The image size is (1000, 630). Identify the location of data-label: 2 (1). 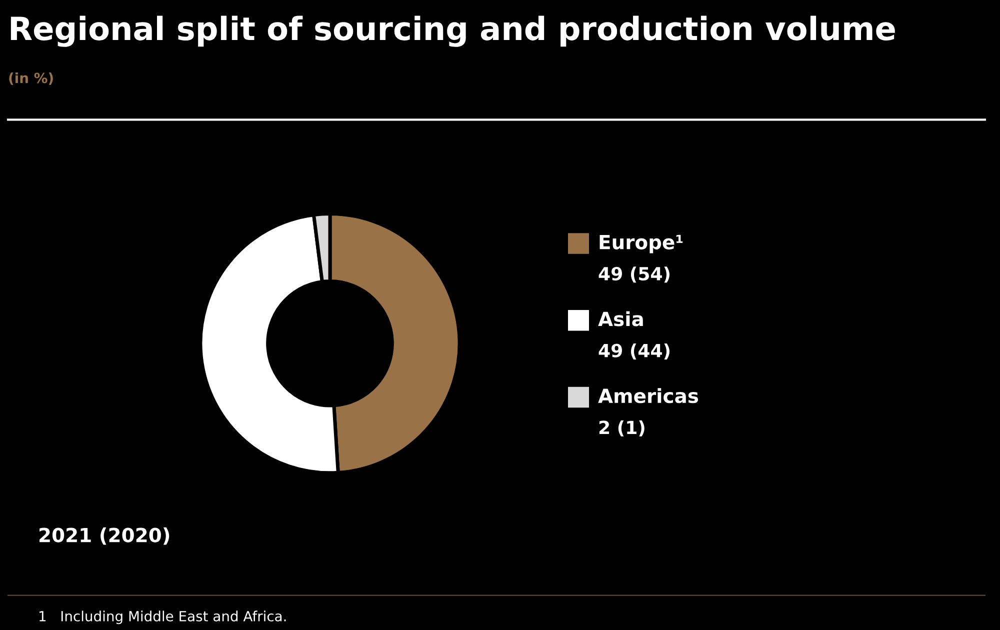
(621, 428).